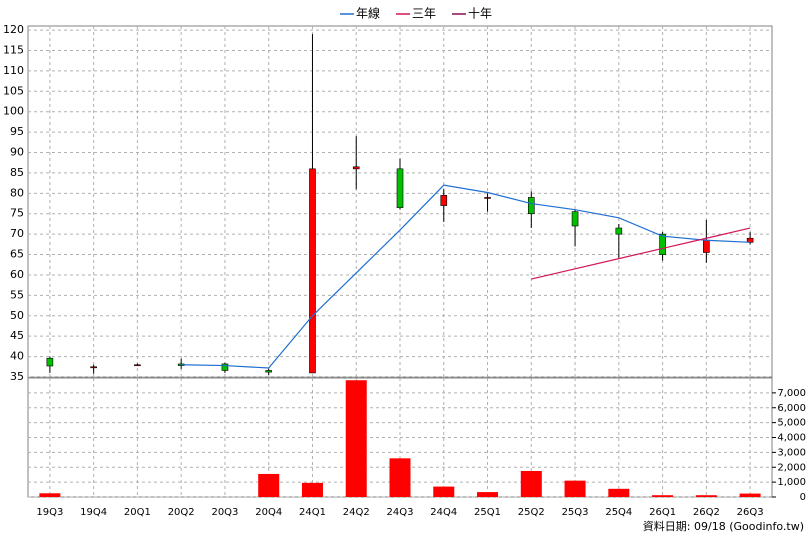  What do you see at coordinates (424, 14) in the screenshot?
I see `legend-label: 三年` at bounding box center [424, 14].